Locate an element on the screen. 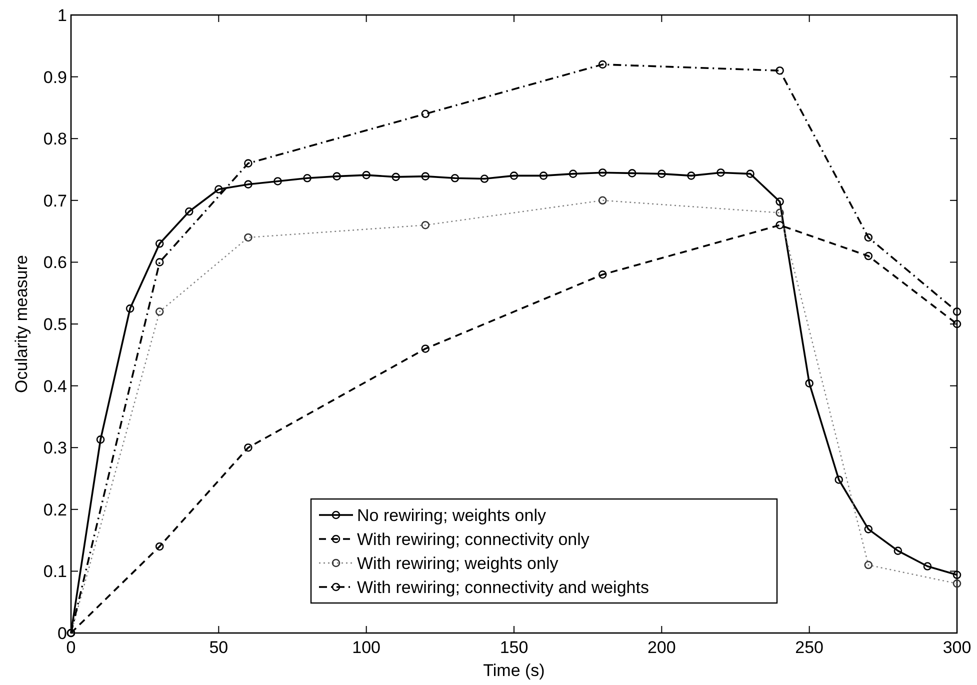 This screenshot has width=977, height=685. y-tick-label: 0.7 is located at coordinates (55, 200).